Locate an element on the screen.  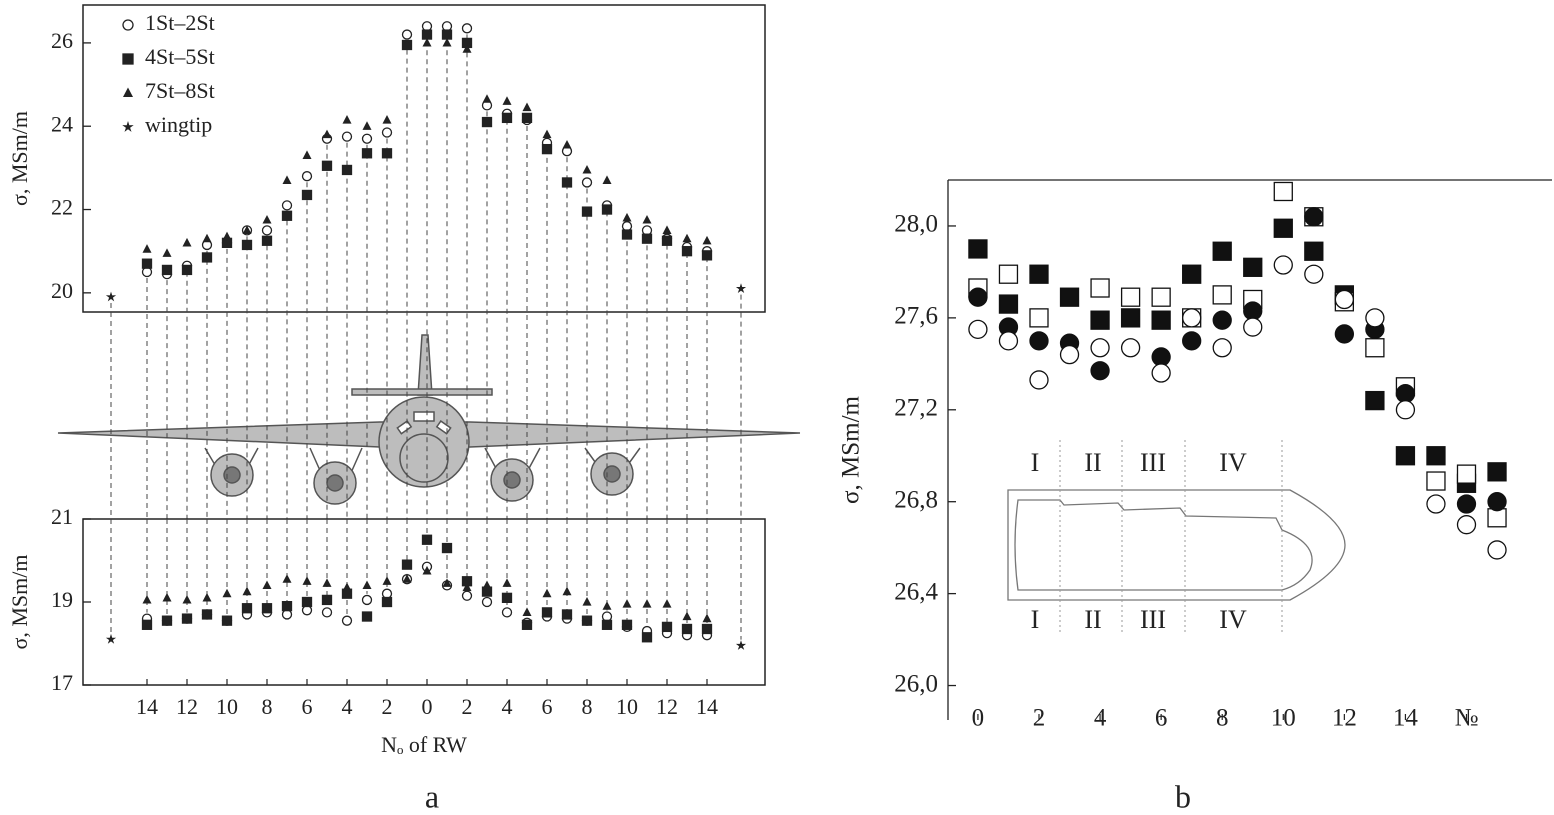
y-tick-label: 22 is located at coordinates (62, 207).